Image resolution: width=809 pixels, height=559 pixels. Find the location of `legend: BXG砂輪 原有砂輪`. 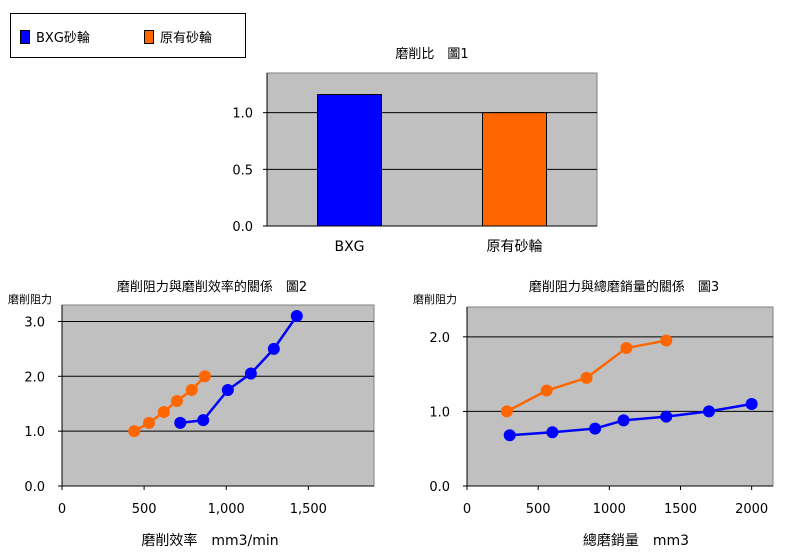

legend: BXG砂輪 原有砂輪 is located at coordinates (128, 35).